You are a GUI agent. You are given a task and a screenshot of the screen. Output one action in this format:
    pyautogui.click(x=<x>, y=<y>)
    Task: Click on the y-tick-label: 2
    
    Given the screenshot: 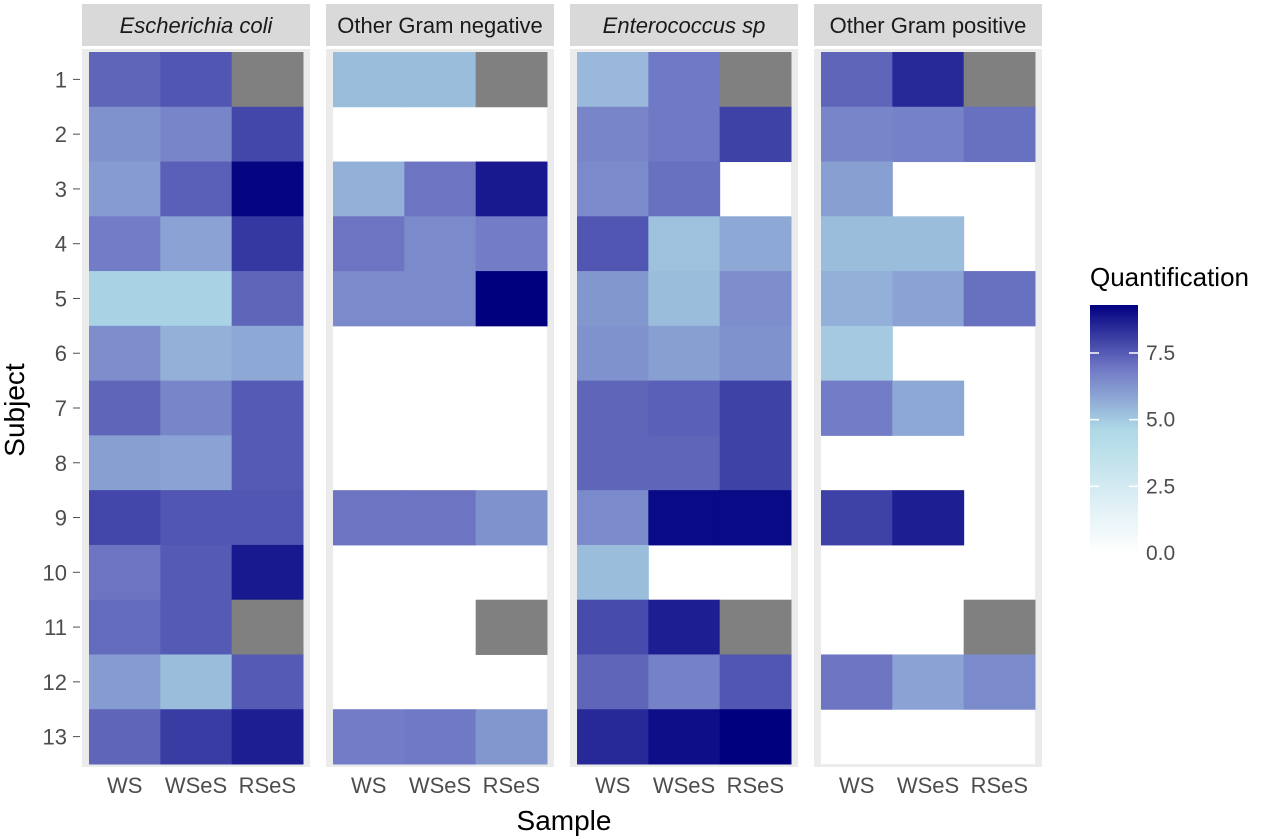 What is the action you would take?
    pyautogui.click(x=61, y=134)
    